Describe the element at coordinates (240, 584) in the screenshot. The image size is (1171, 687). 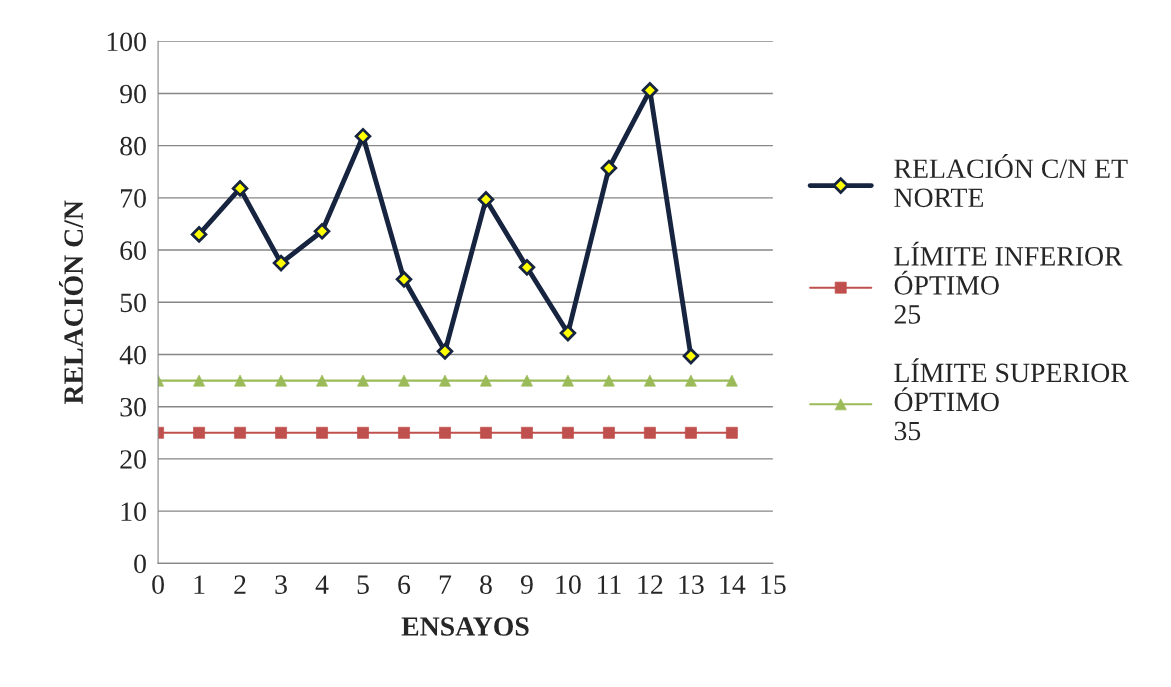
I see `x-tick-label: 2` at that location.